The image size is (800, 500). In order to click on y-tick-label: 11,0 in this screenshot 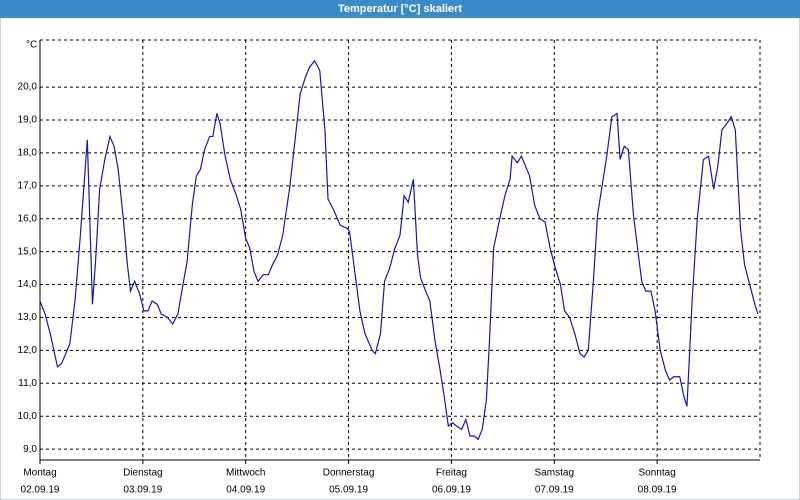, I will do `click(27, 383)`.